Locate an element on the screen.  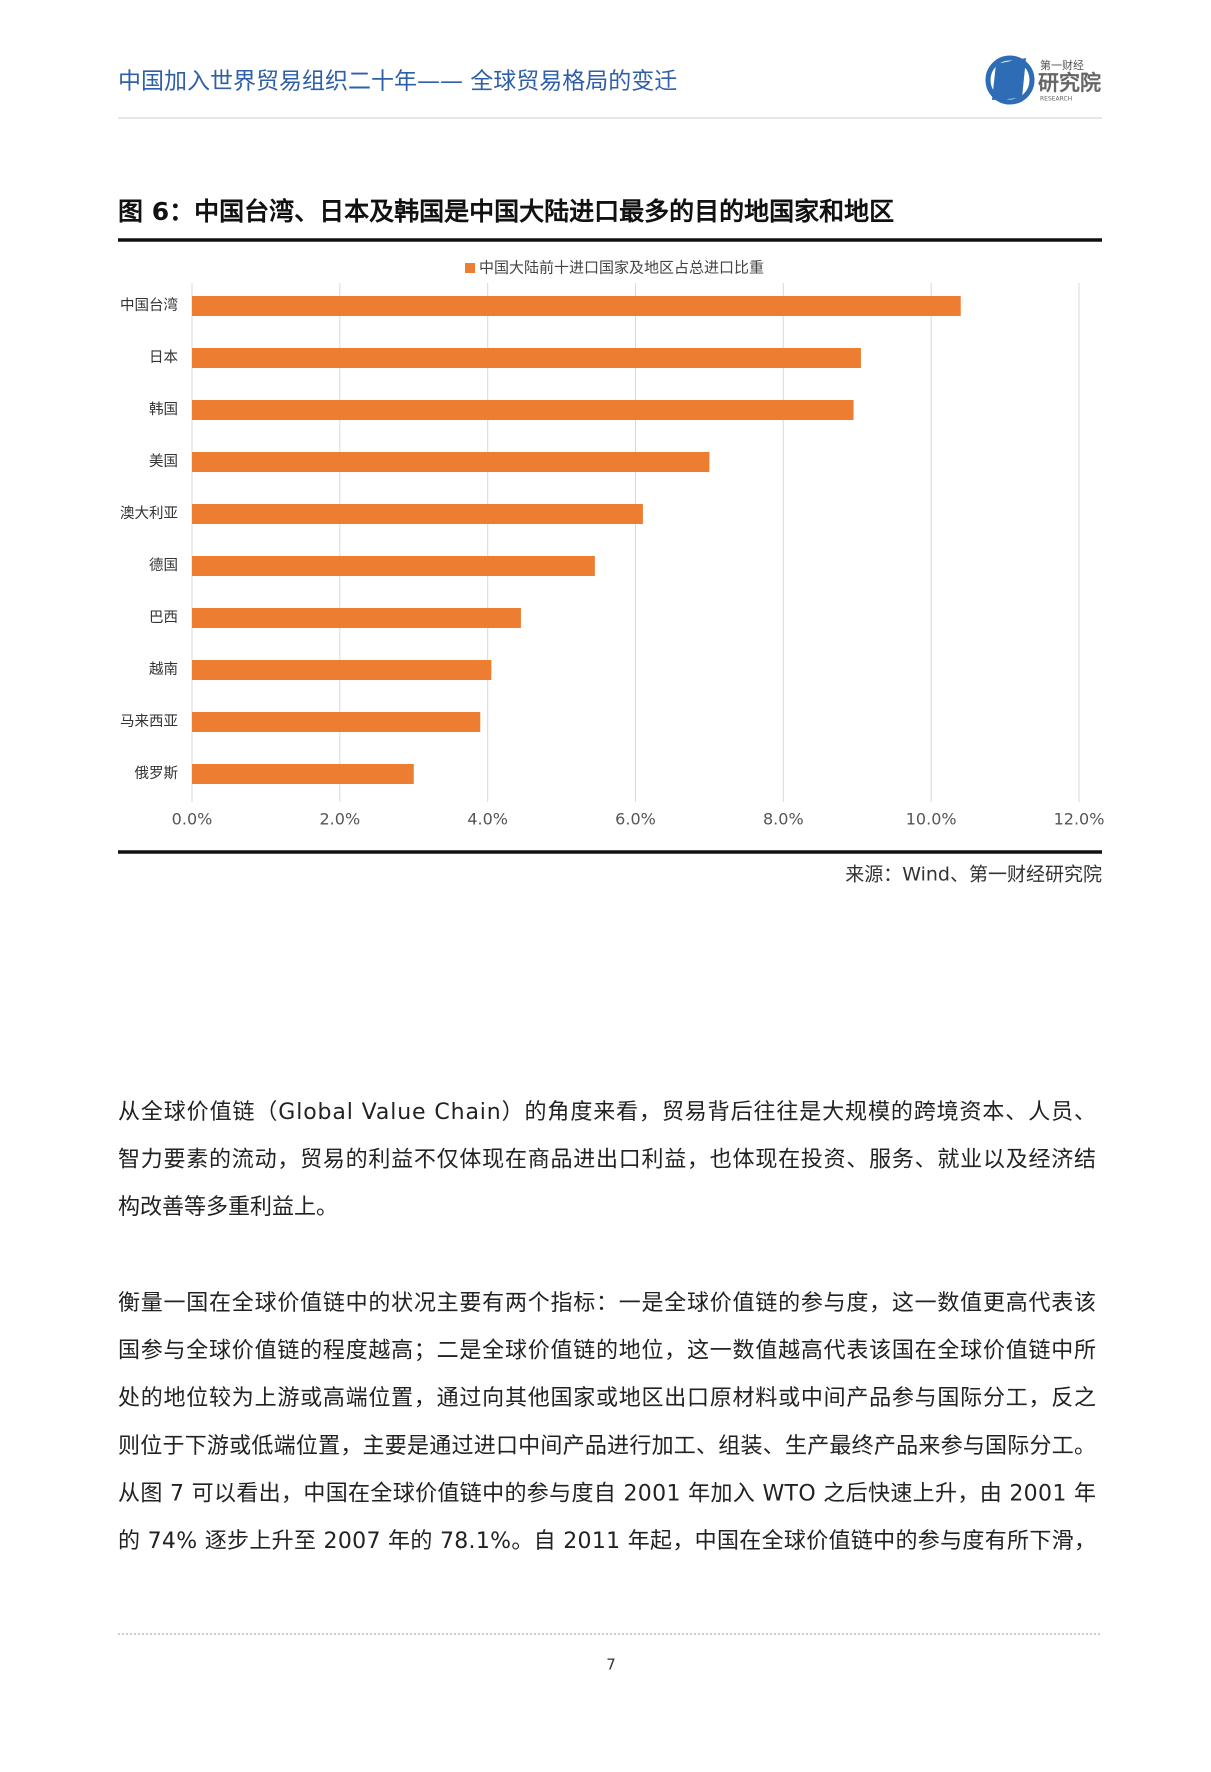
y-tick-label: 美国 is located at coordinates (163, 461).